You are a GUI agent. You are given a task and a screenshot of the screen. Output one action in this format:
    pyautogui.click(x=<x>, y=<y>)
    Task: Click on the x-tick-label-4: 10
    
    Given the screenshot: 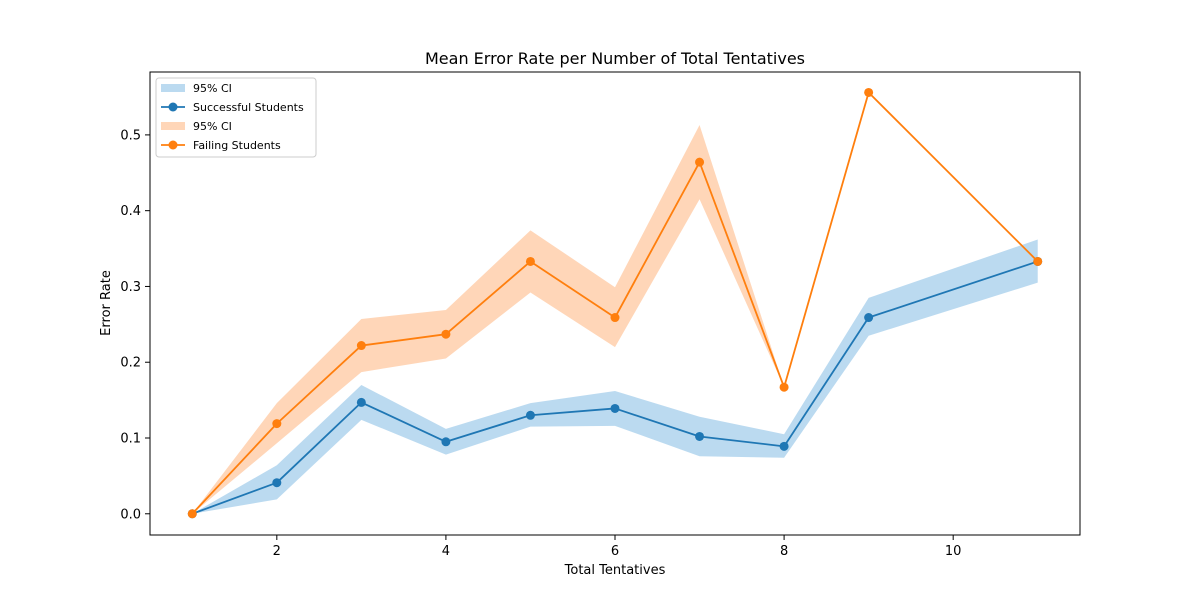 What is the action you would take?
    pyautogui.click(x=953, y=551)
    